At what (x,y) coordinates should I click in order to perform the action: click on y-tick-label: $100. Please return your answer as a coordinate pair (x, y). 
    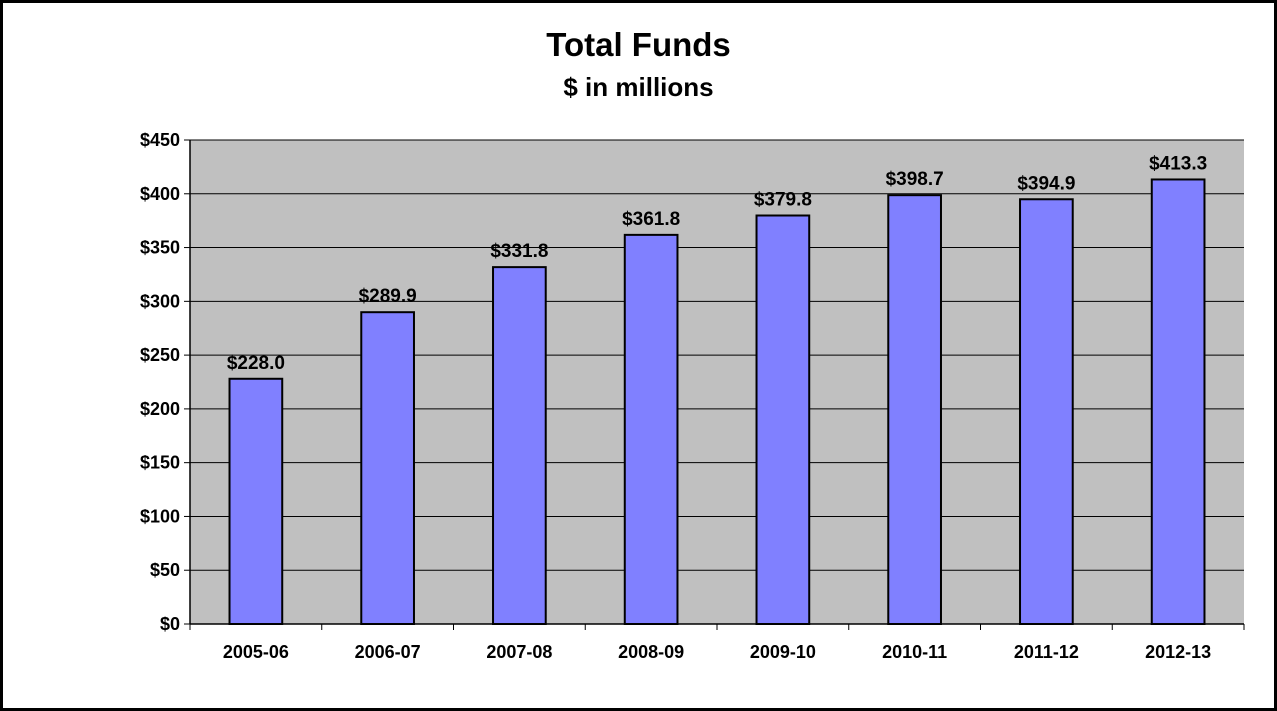
    Looking at the image, I should click on (160, 516).